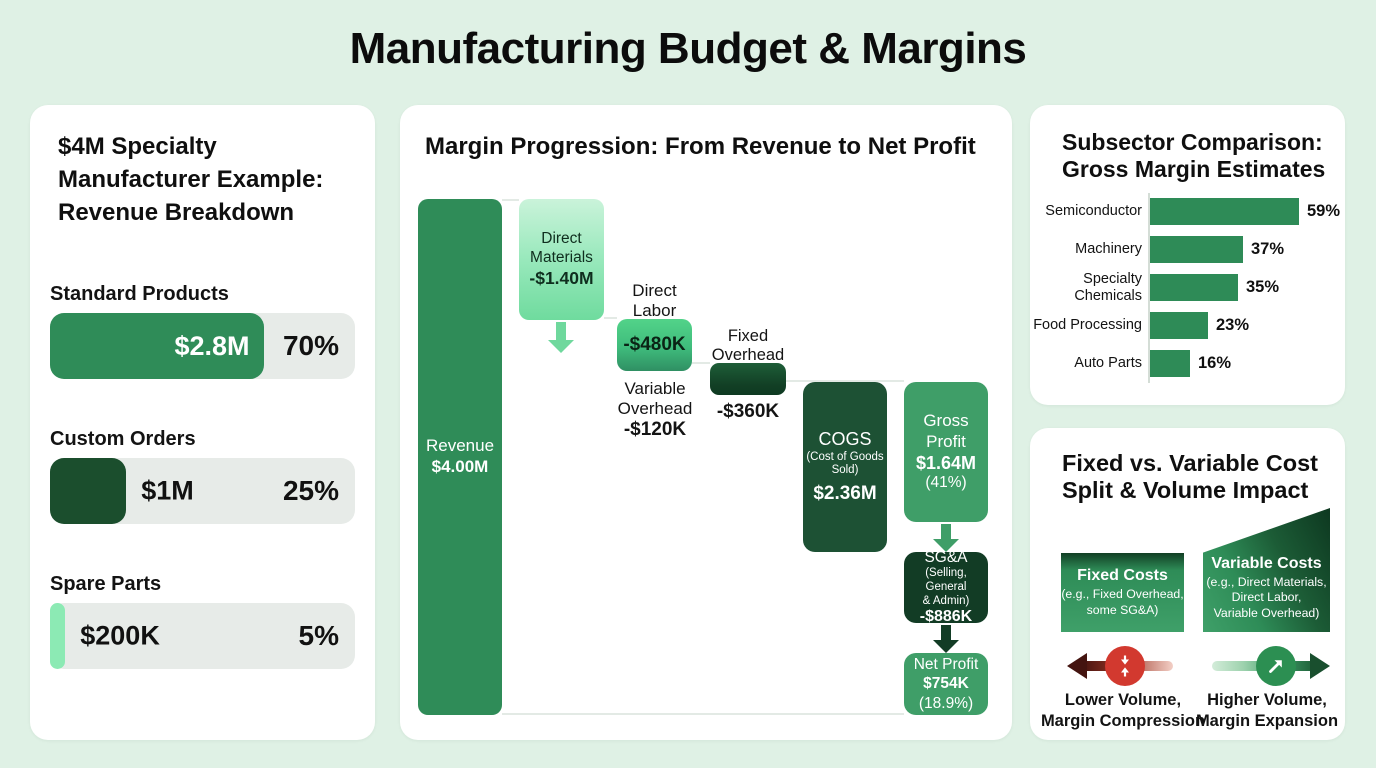 The image size is (1376, 768). Describe the element at coordinates (946, 664) in the screenshot. I see `net-profit-label: Net Profit` at that location.